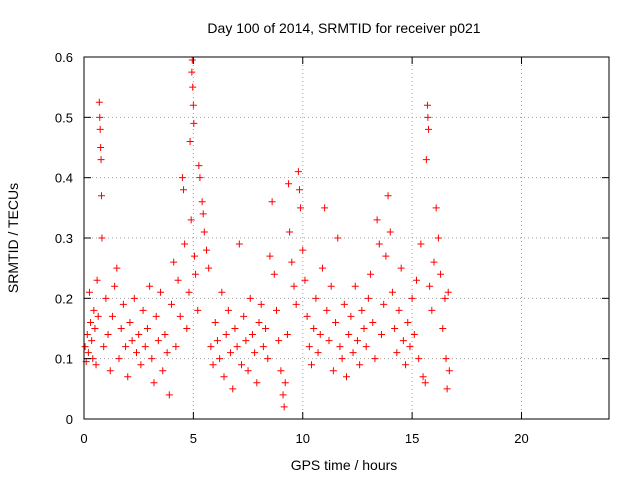 The height and width of the screenshot is (485, 640). Describe the element at coordinates (344, 465) in the screenshot. I see `x-axis-title: GPS time / hours` at that location.